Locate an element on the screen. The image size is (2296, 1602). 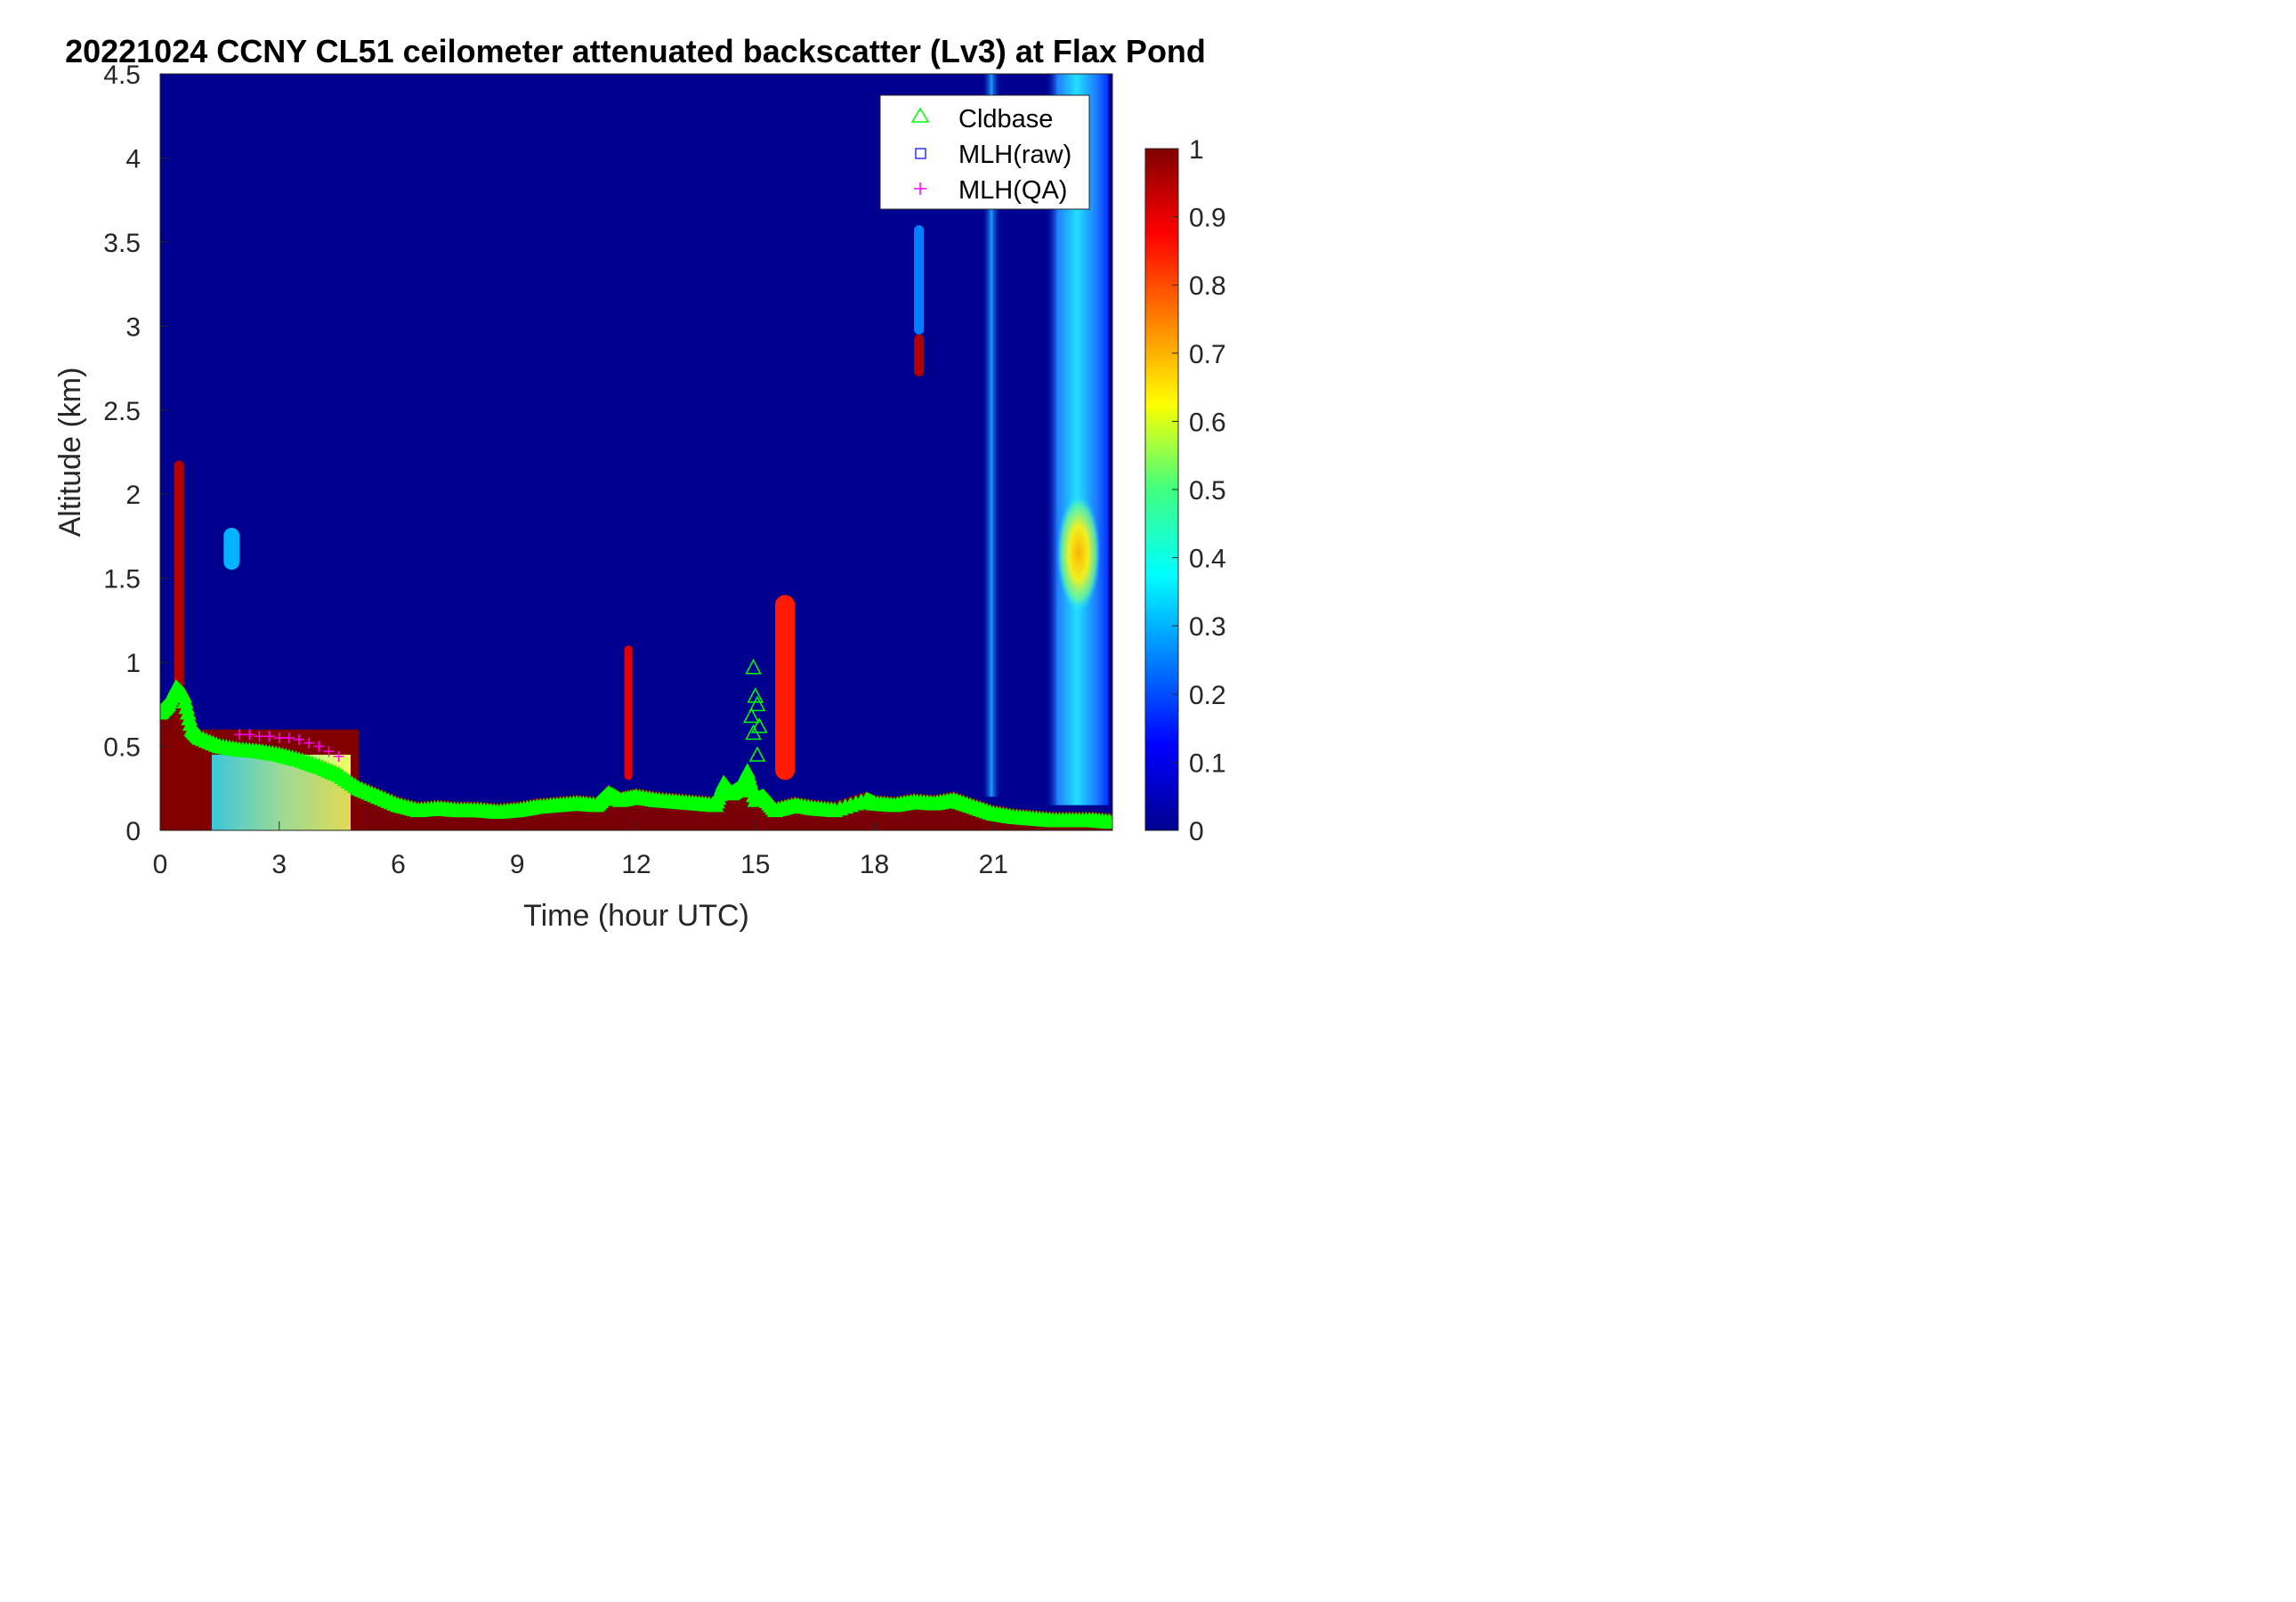
plus-marker-icon is located at coordinates (920, 188).